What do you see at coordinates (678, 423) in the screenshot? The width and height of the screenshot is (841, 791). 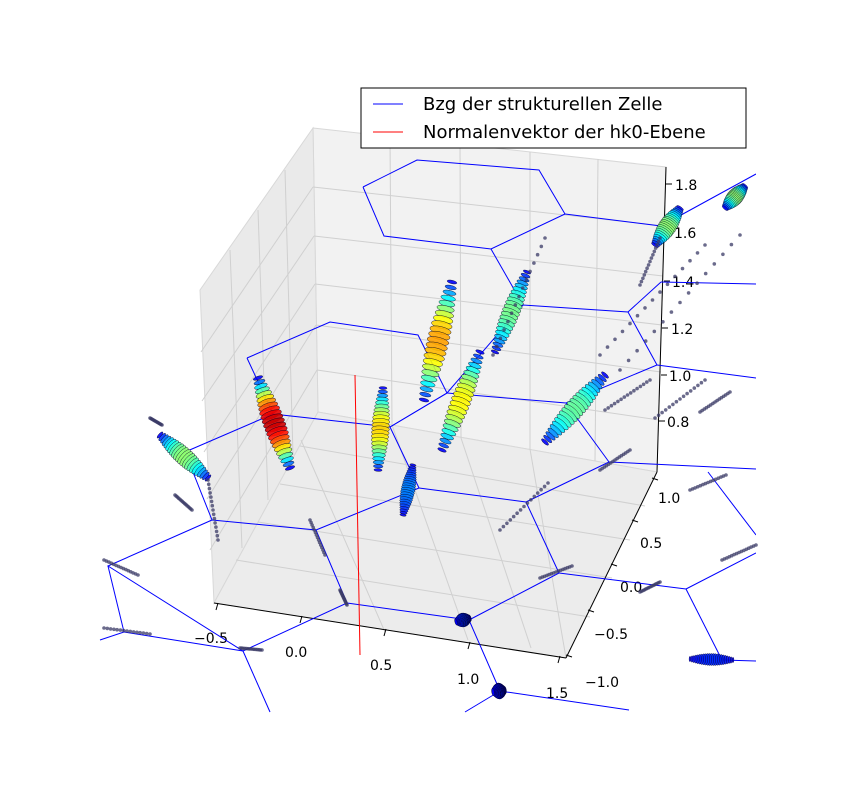 I see `z-tick-label: 0.8` at bounding box center [678, 423].